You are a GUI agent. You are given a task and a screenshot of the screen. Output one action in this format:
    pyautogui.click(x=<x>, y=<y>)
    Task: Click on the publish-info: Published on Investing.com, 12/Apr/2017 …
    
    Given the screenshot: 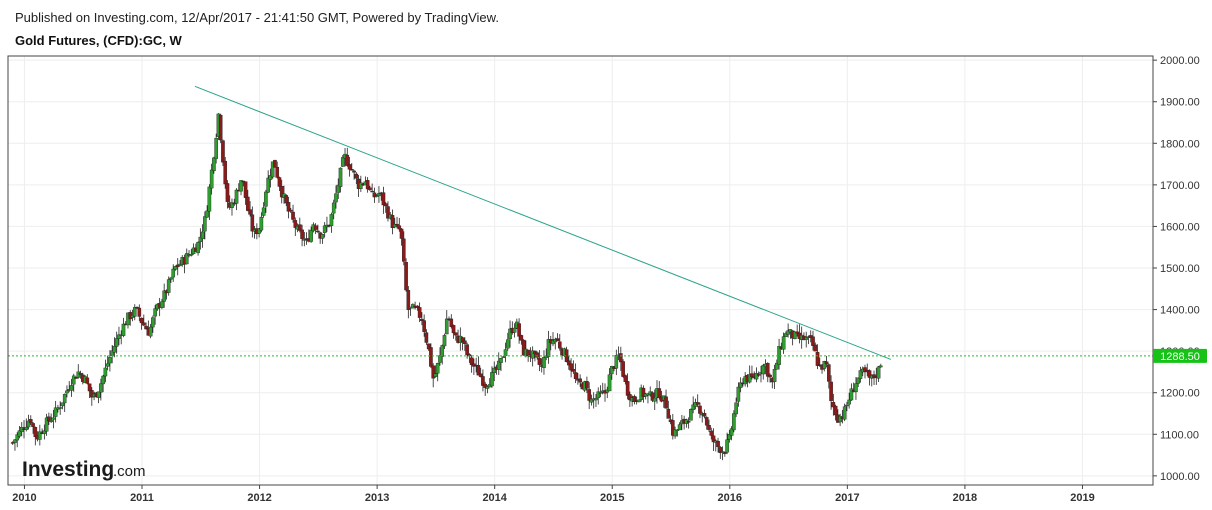 What is the action you would take?
    pyautogui.click(x=257, y=17)
    